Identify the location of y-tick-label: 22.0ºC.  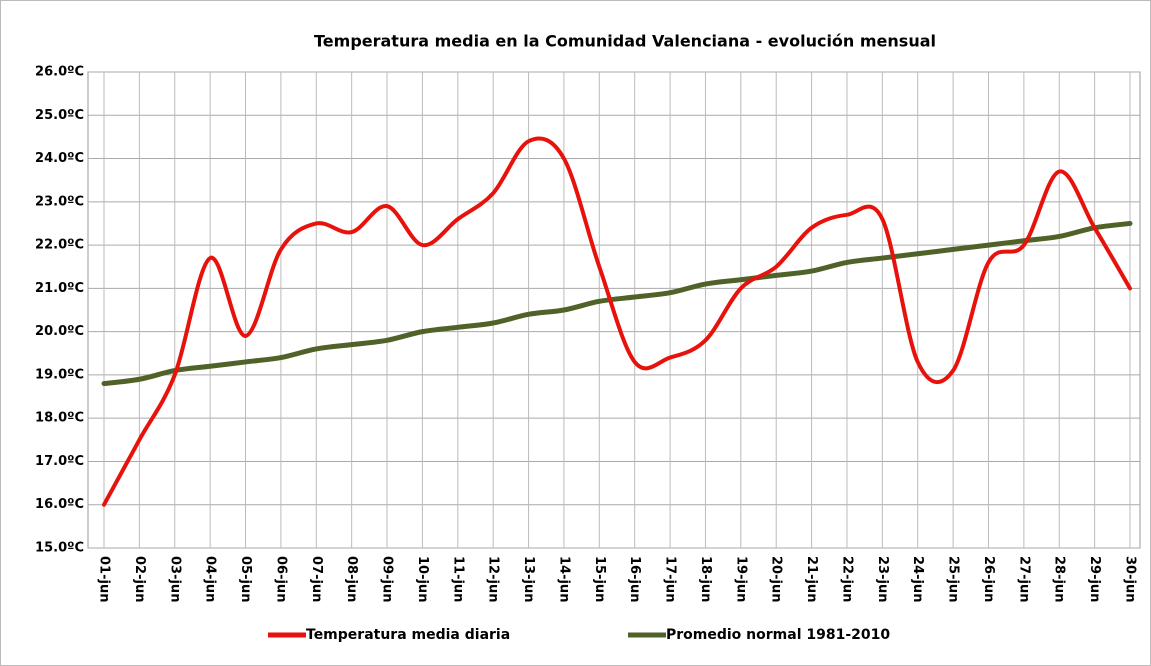
(59, 245).